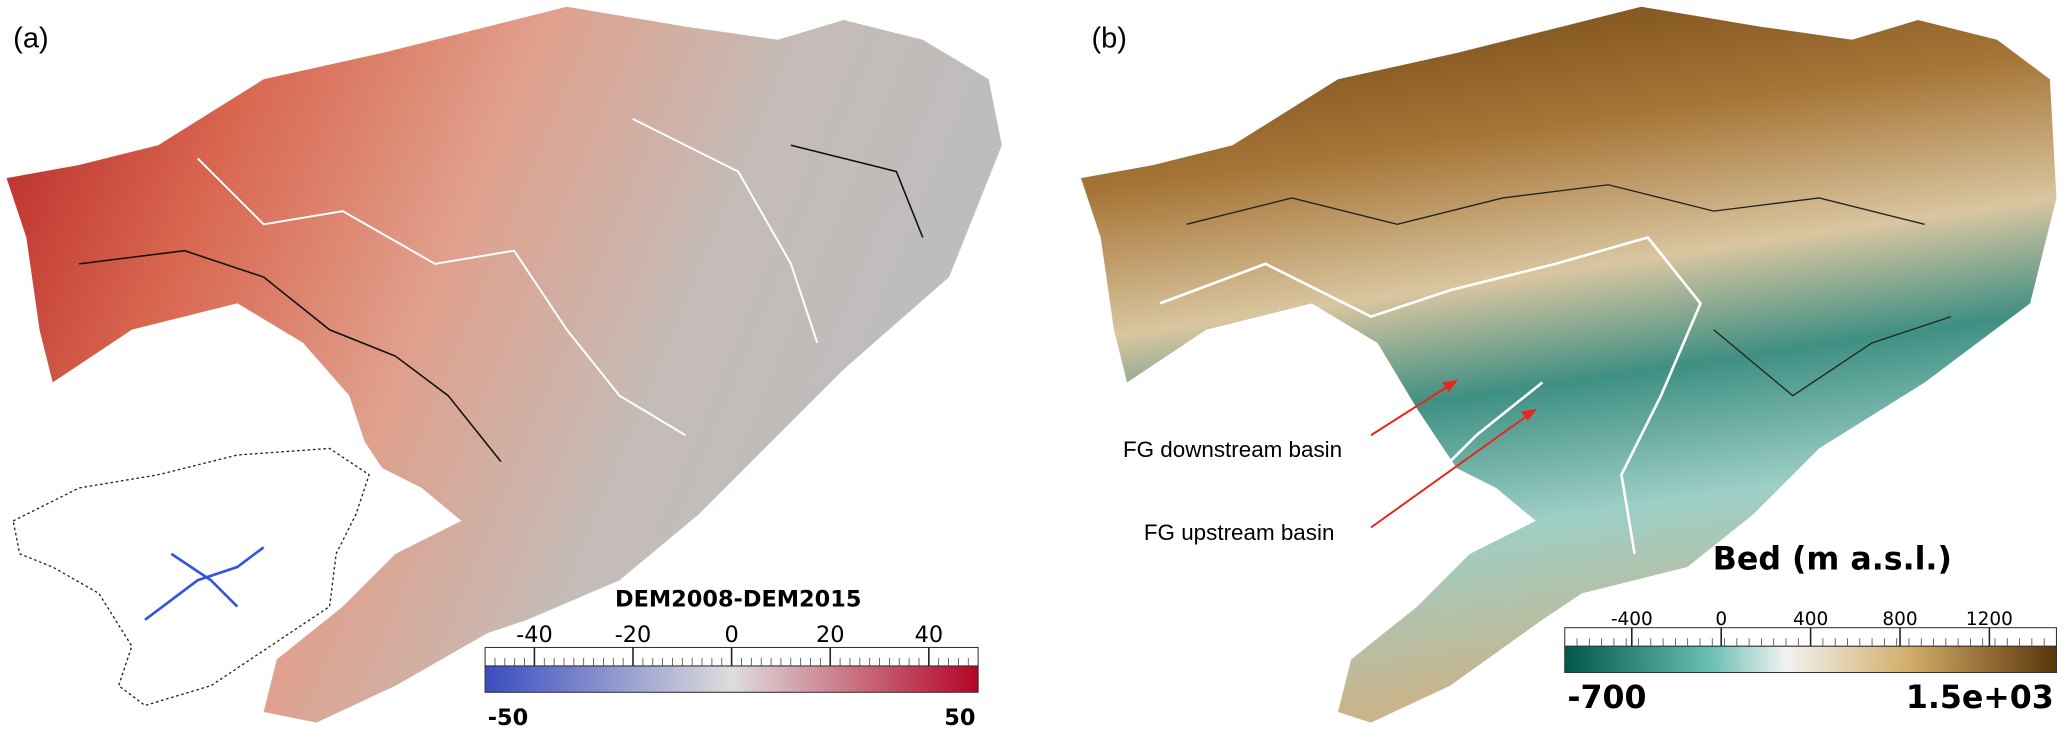  I want to click on annotation: FG downstream basin, so click(1232, 449).